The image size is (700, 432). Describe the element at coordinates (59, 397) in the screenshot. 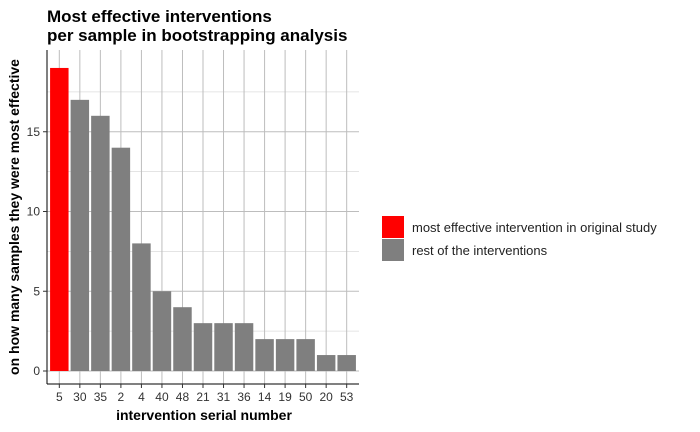

I see `x-tick-label: 5` at that location.